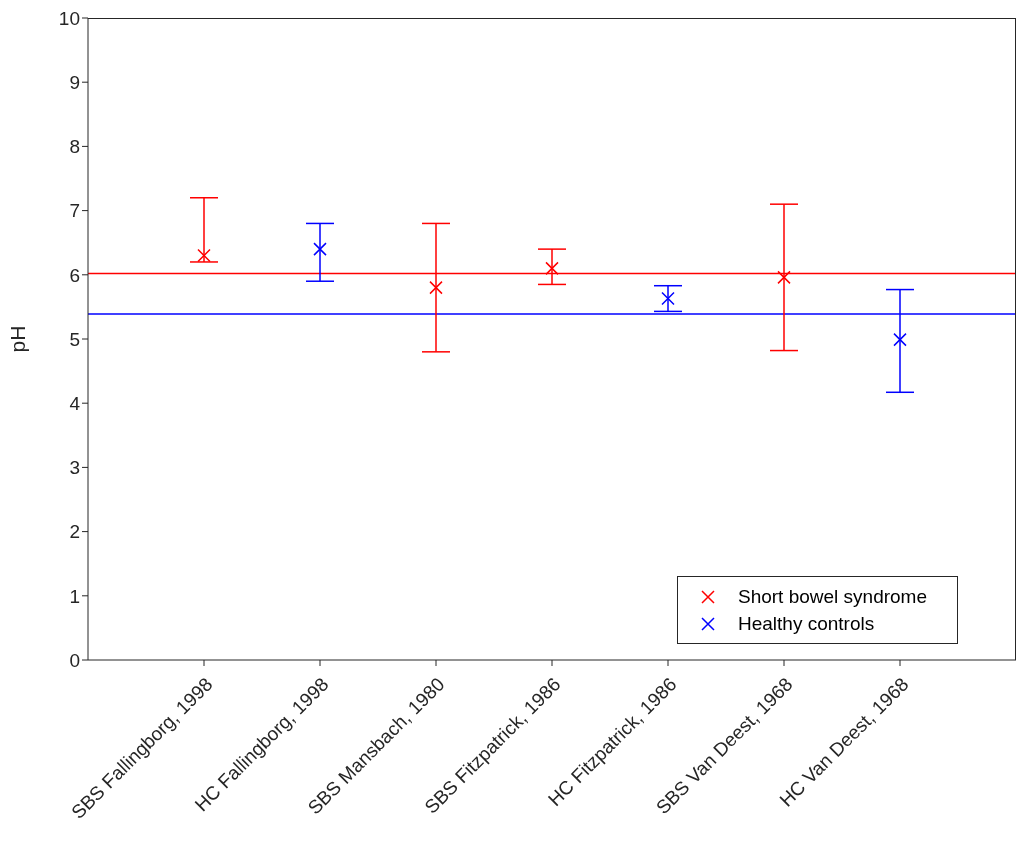  What do you see at coordinates (74, 660) in the screenshot?
I see `y-tick-label: 0` at bounding box center [74, 660].